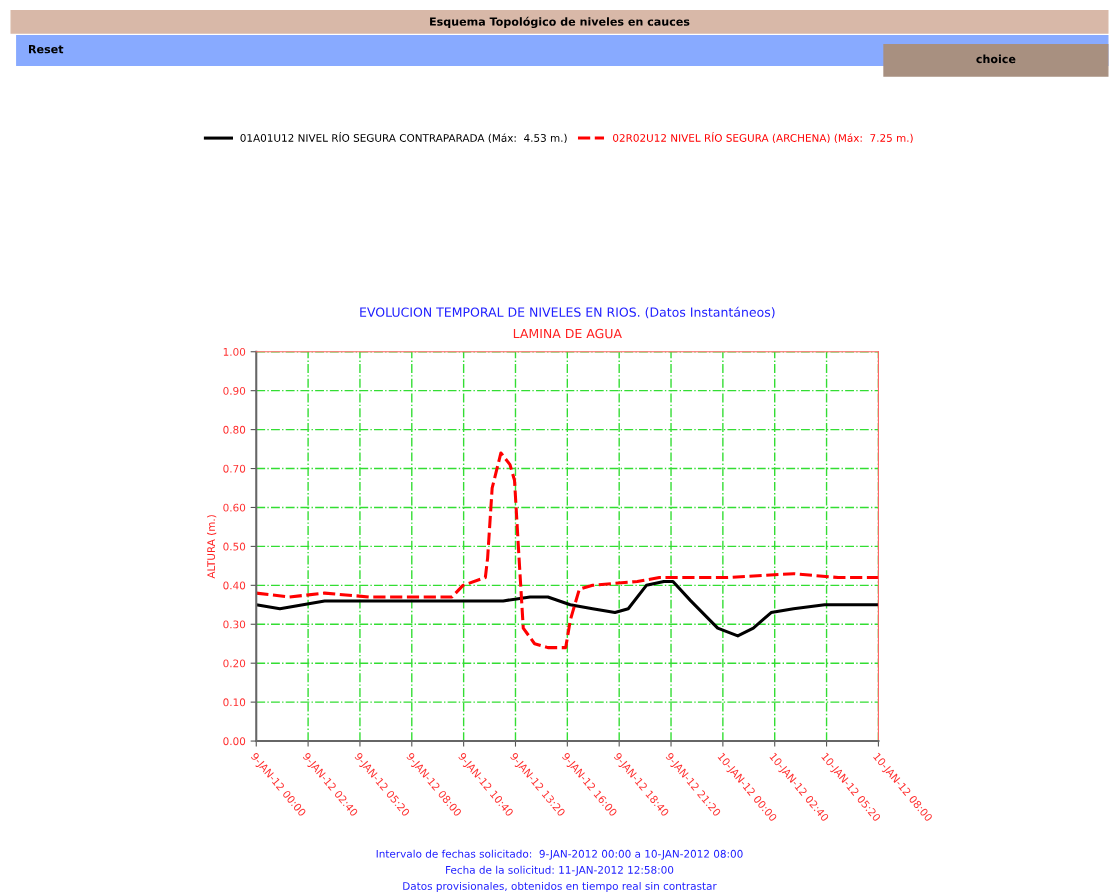 The image size is (1119, 895). Describe the element at coordinates (234, 585) in the screenshot. I see `y-tick-label: 0.40` at that location.